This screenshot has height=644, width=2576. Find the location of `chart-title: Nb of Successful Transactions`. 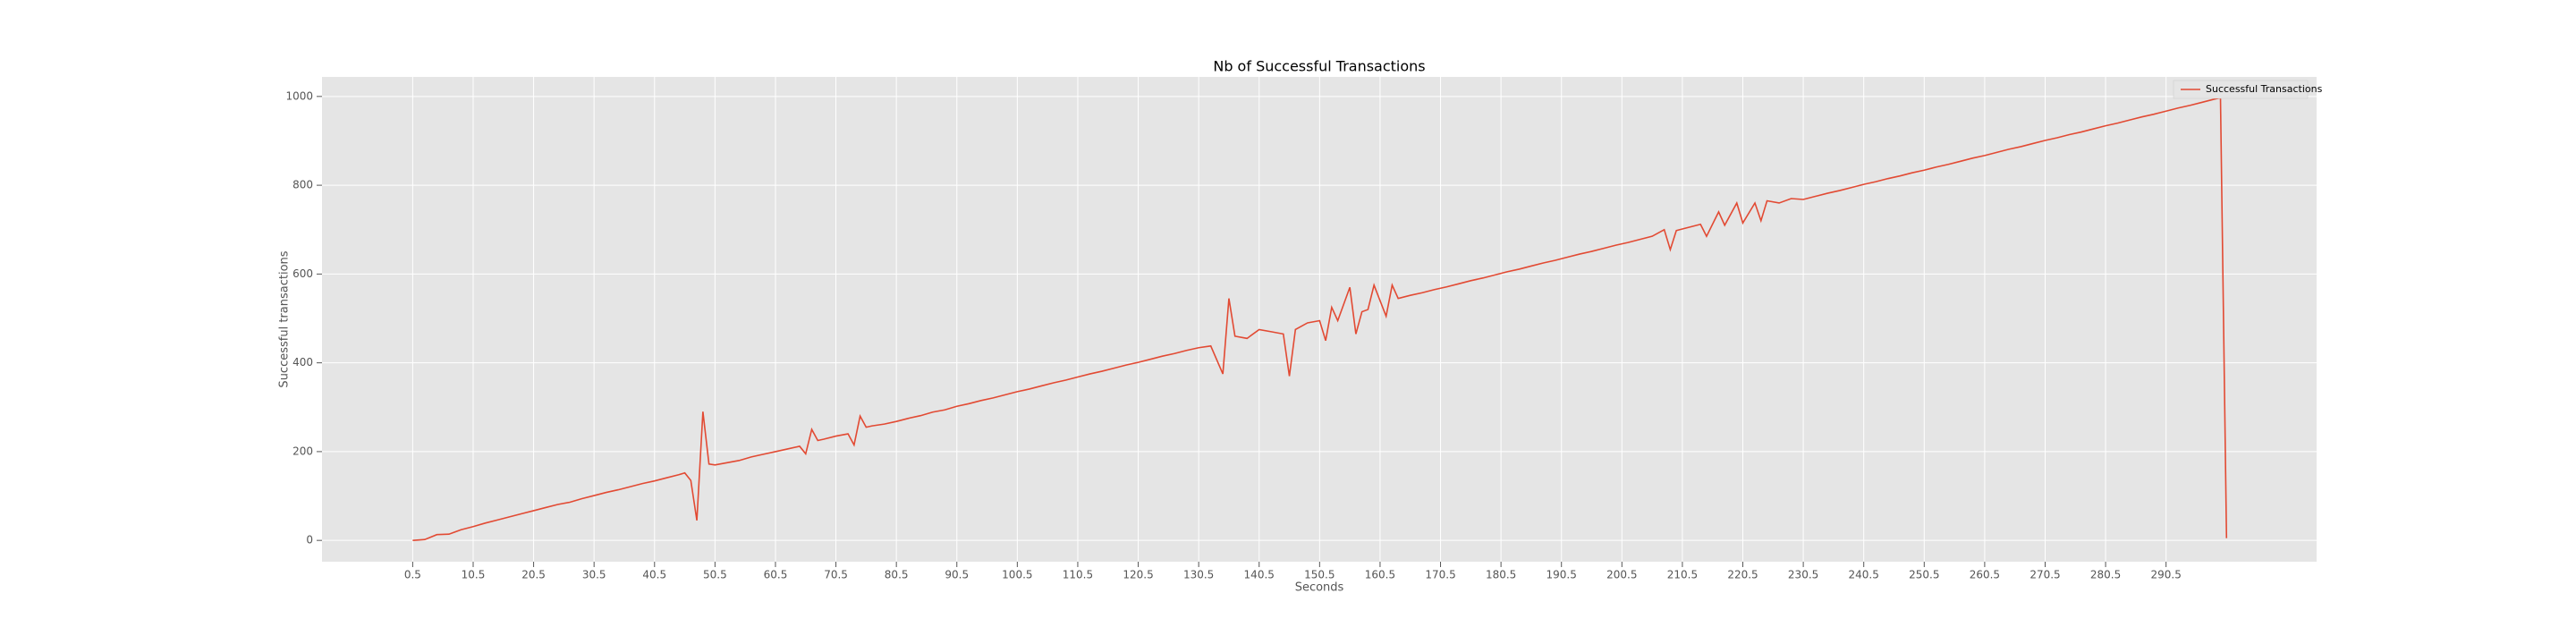

chart-title: Nb of Successful Transactions is located at coordinates (1319, 66).